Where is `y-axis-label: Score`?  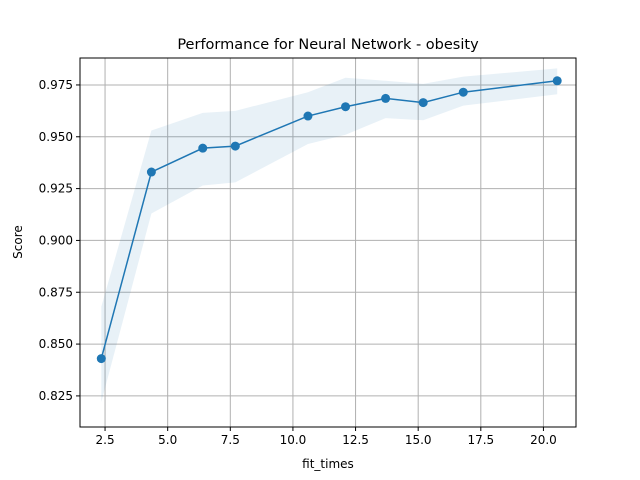
y-axis-label: Score is located at coordinates (18, 242).